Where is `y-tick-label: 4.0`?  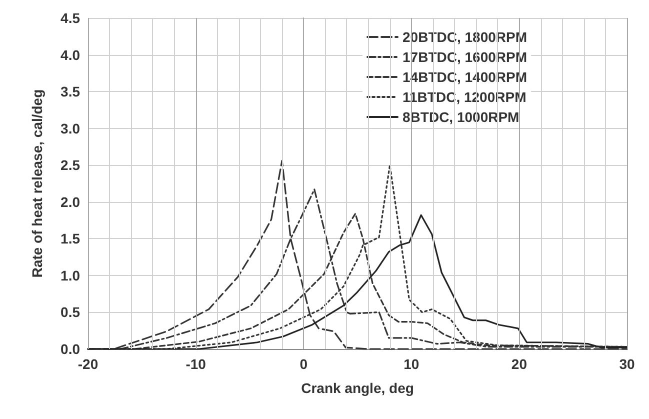 y-tick-label: 4.0 is located at coordinates (70, 54).